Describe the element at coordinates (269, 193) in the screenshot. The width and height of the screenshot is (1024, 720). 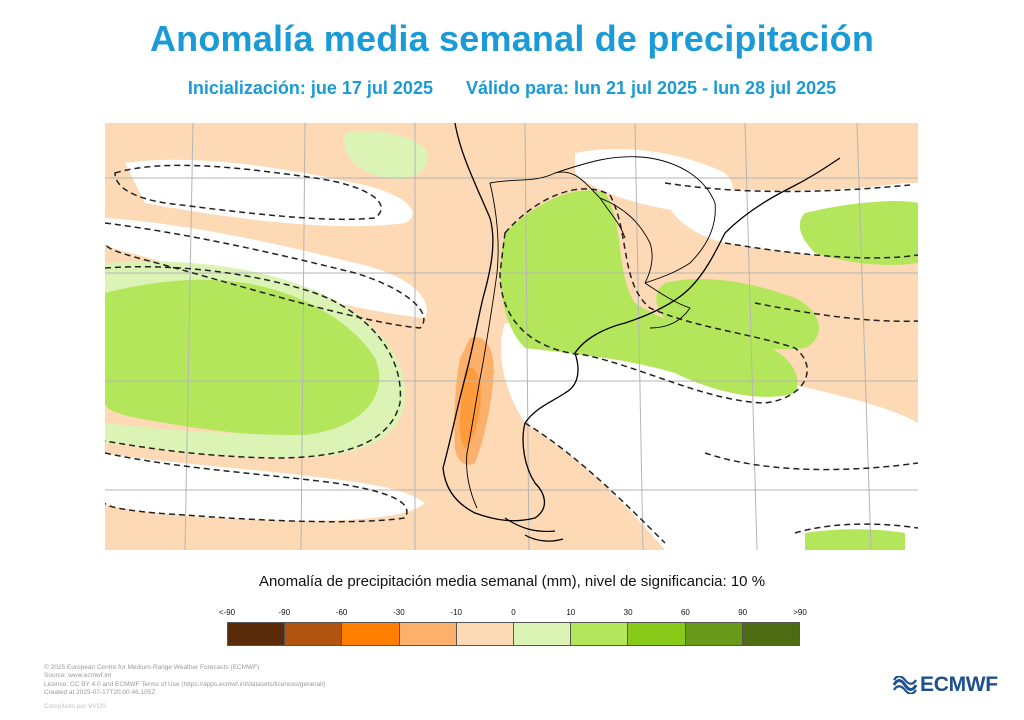
I see `neutral-zone-north` at that location.